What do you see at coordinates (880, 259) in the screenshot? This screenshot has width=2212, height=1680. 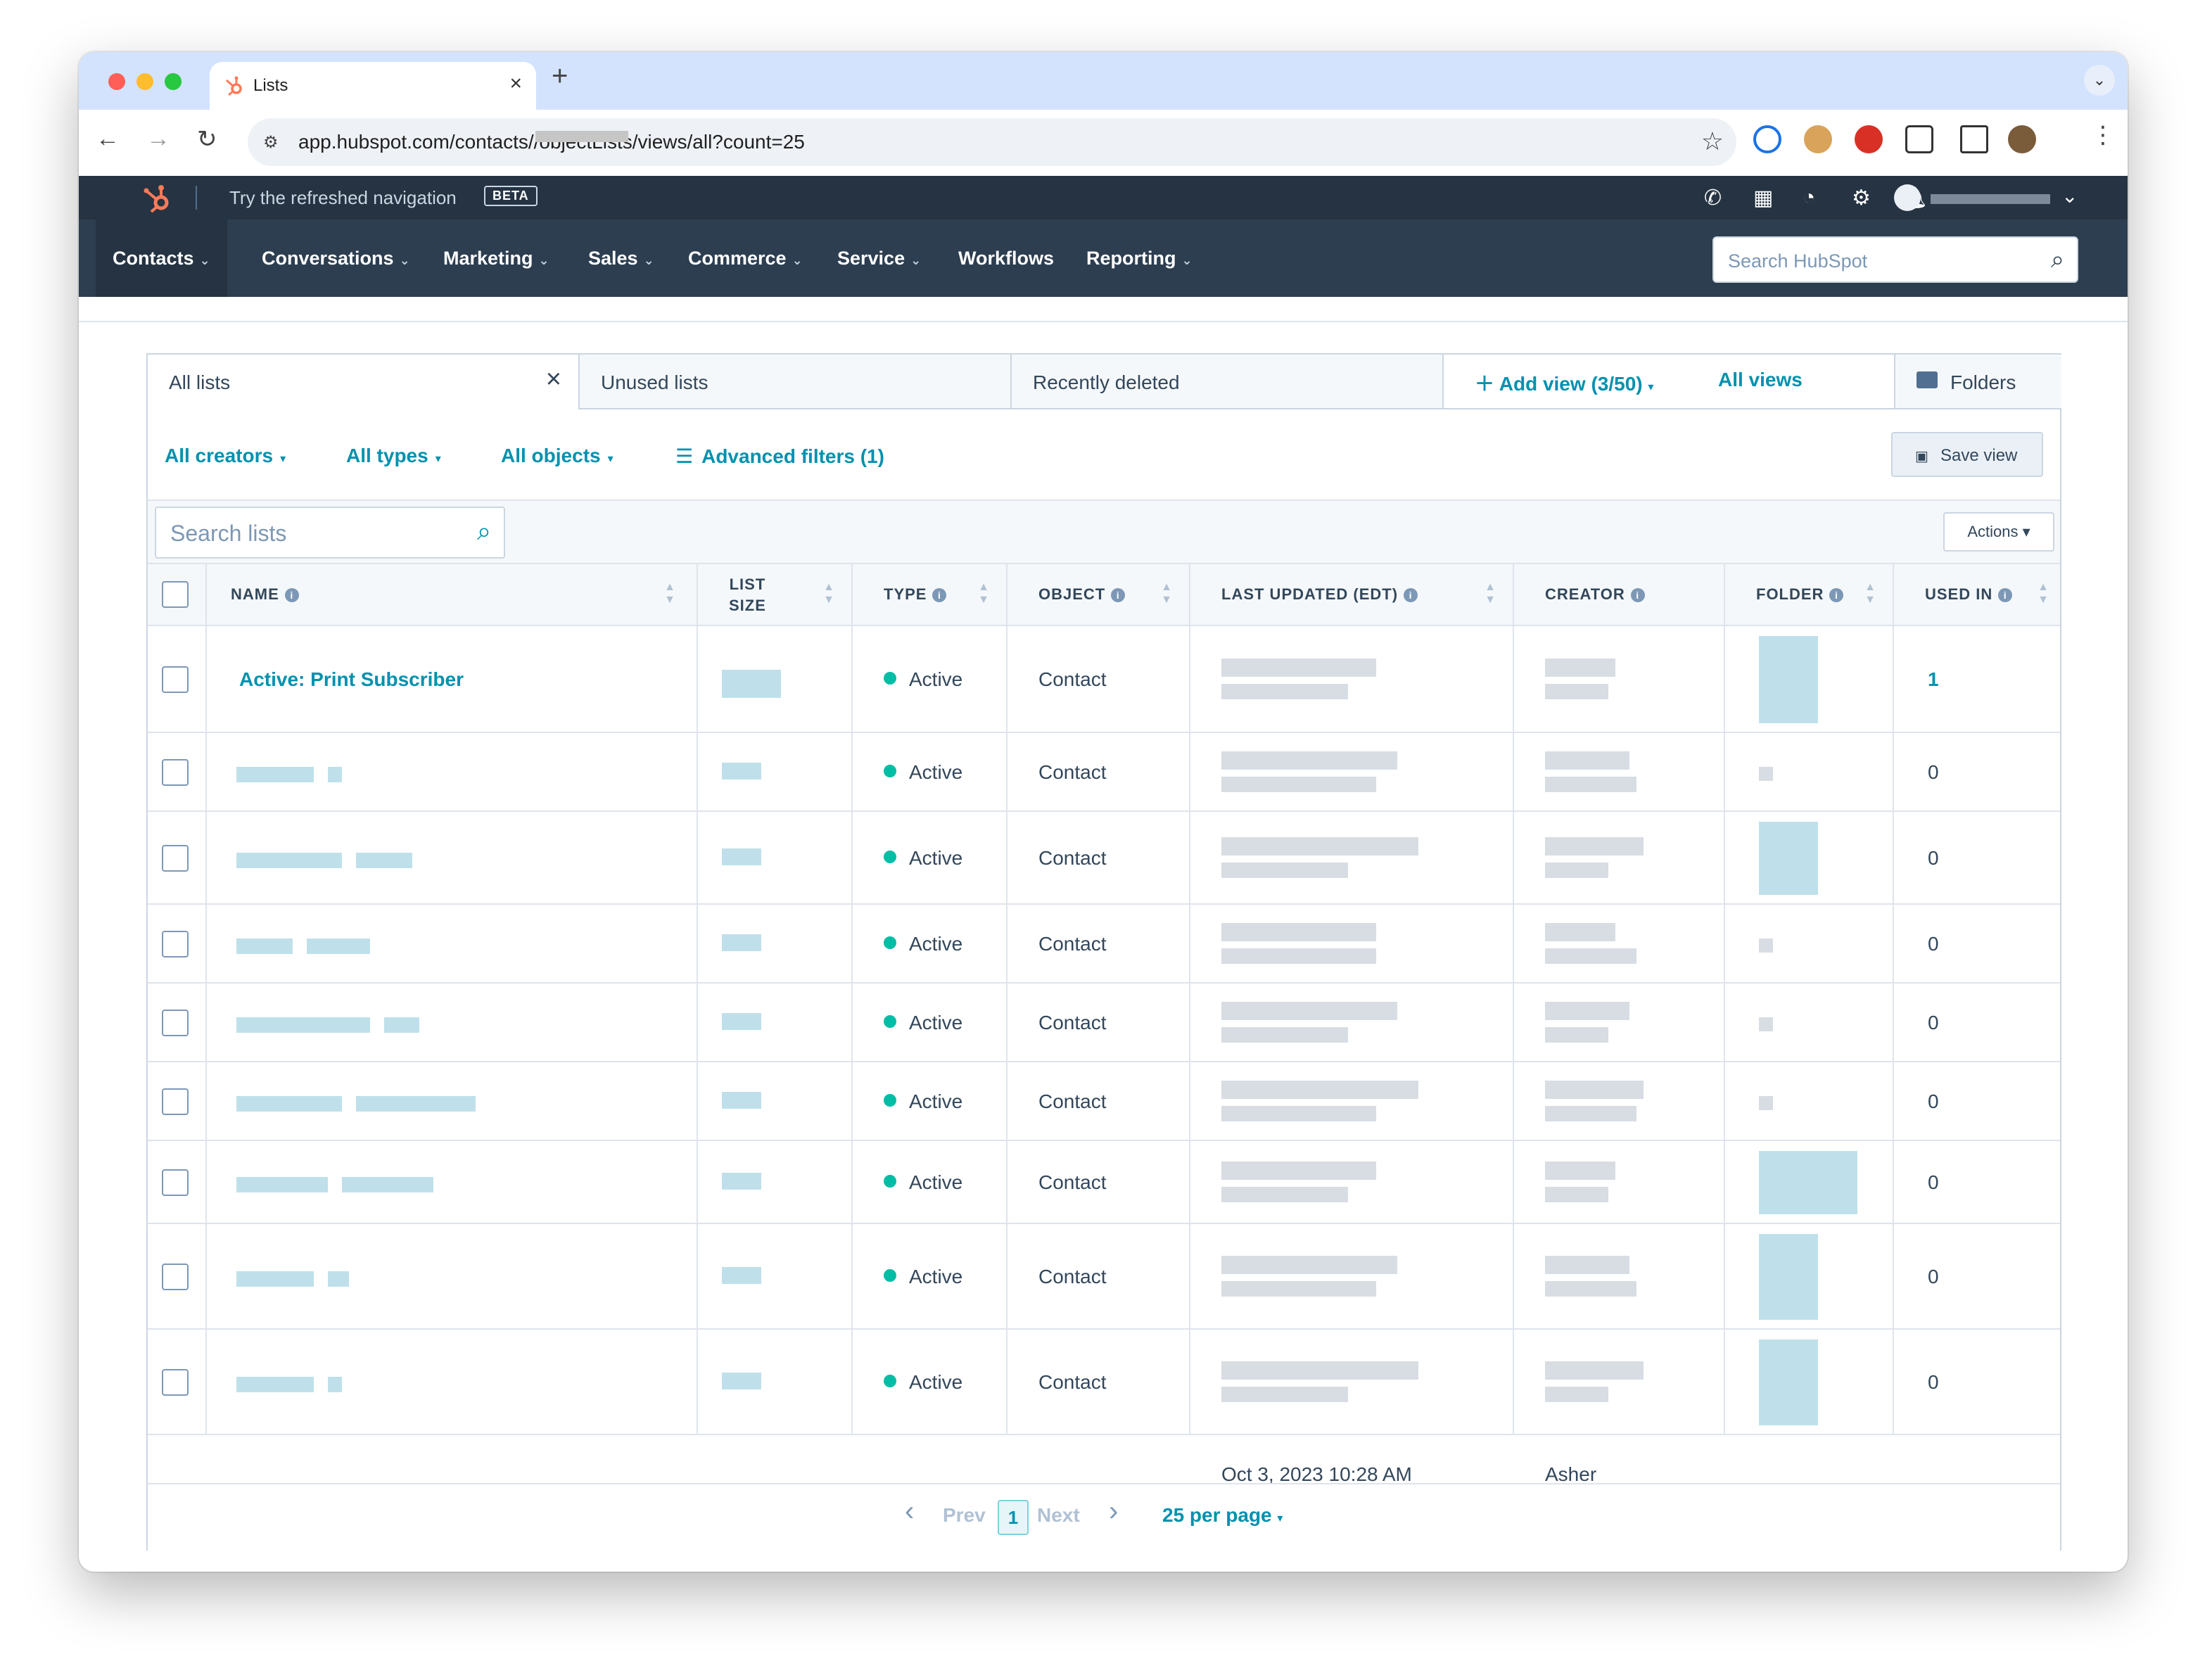 I see `nav-item-service: Service ⌄` at bounding box center [880, 259].